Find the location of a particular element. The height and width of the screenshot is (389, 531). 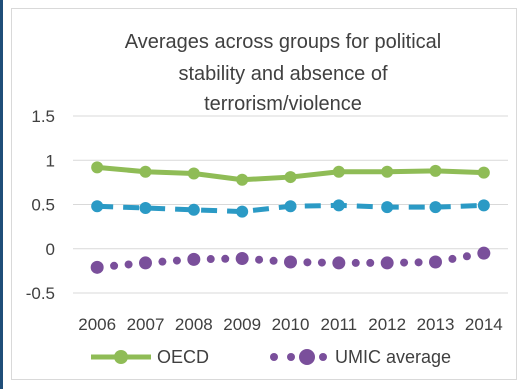

y-tick-label: 1.5 is located at coordinates (43, 116).